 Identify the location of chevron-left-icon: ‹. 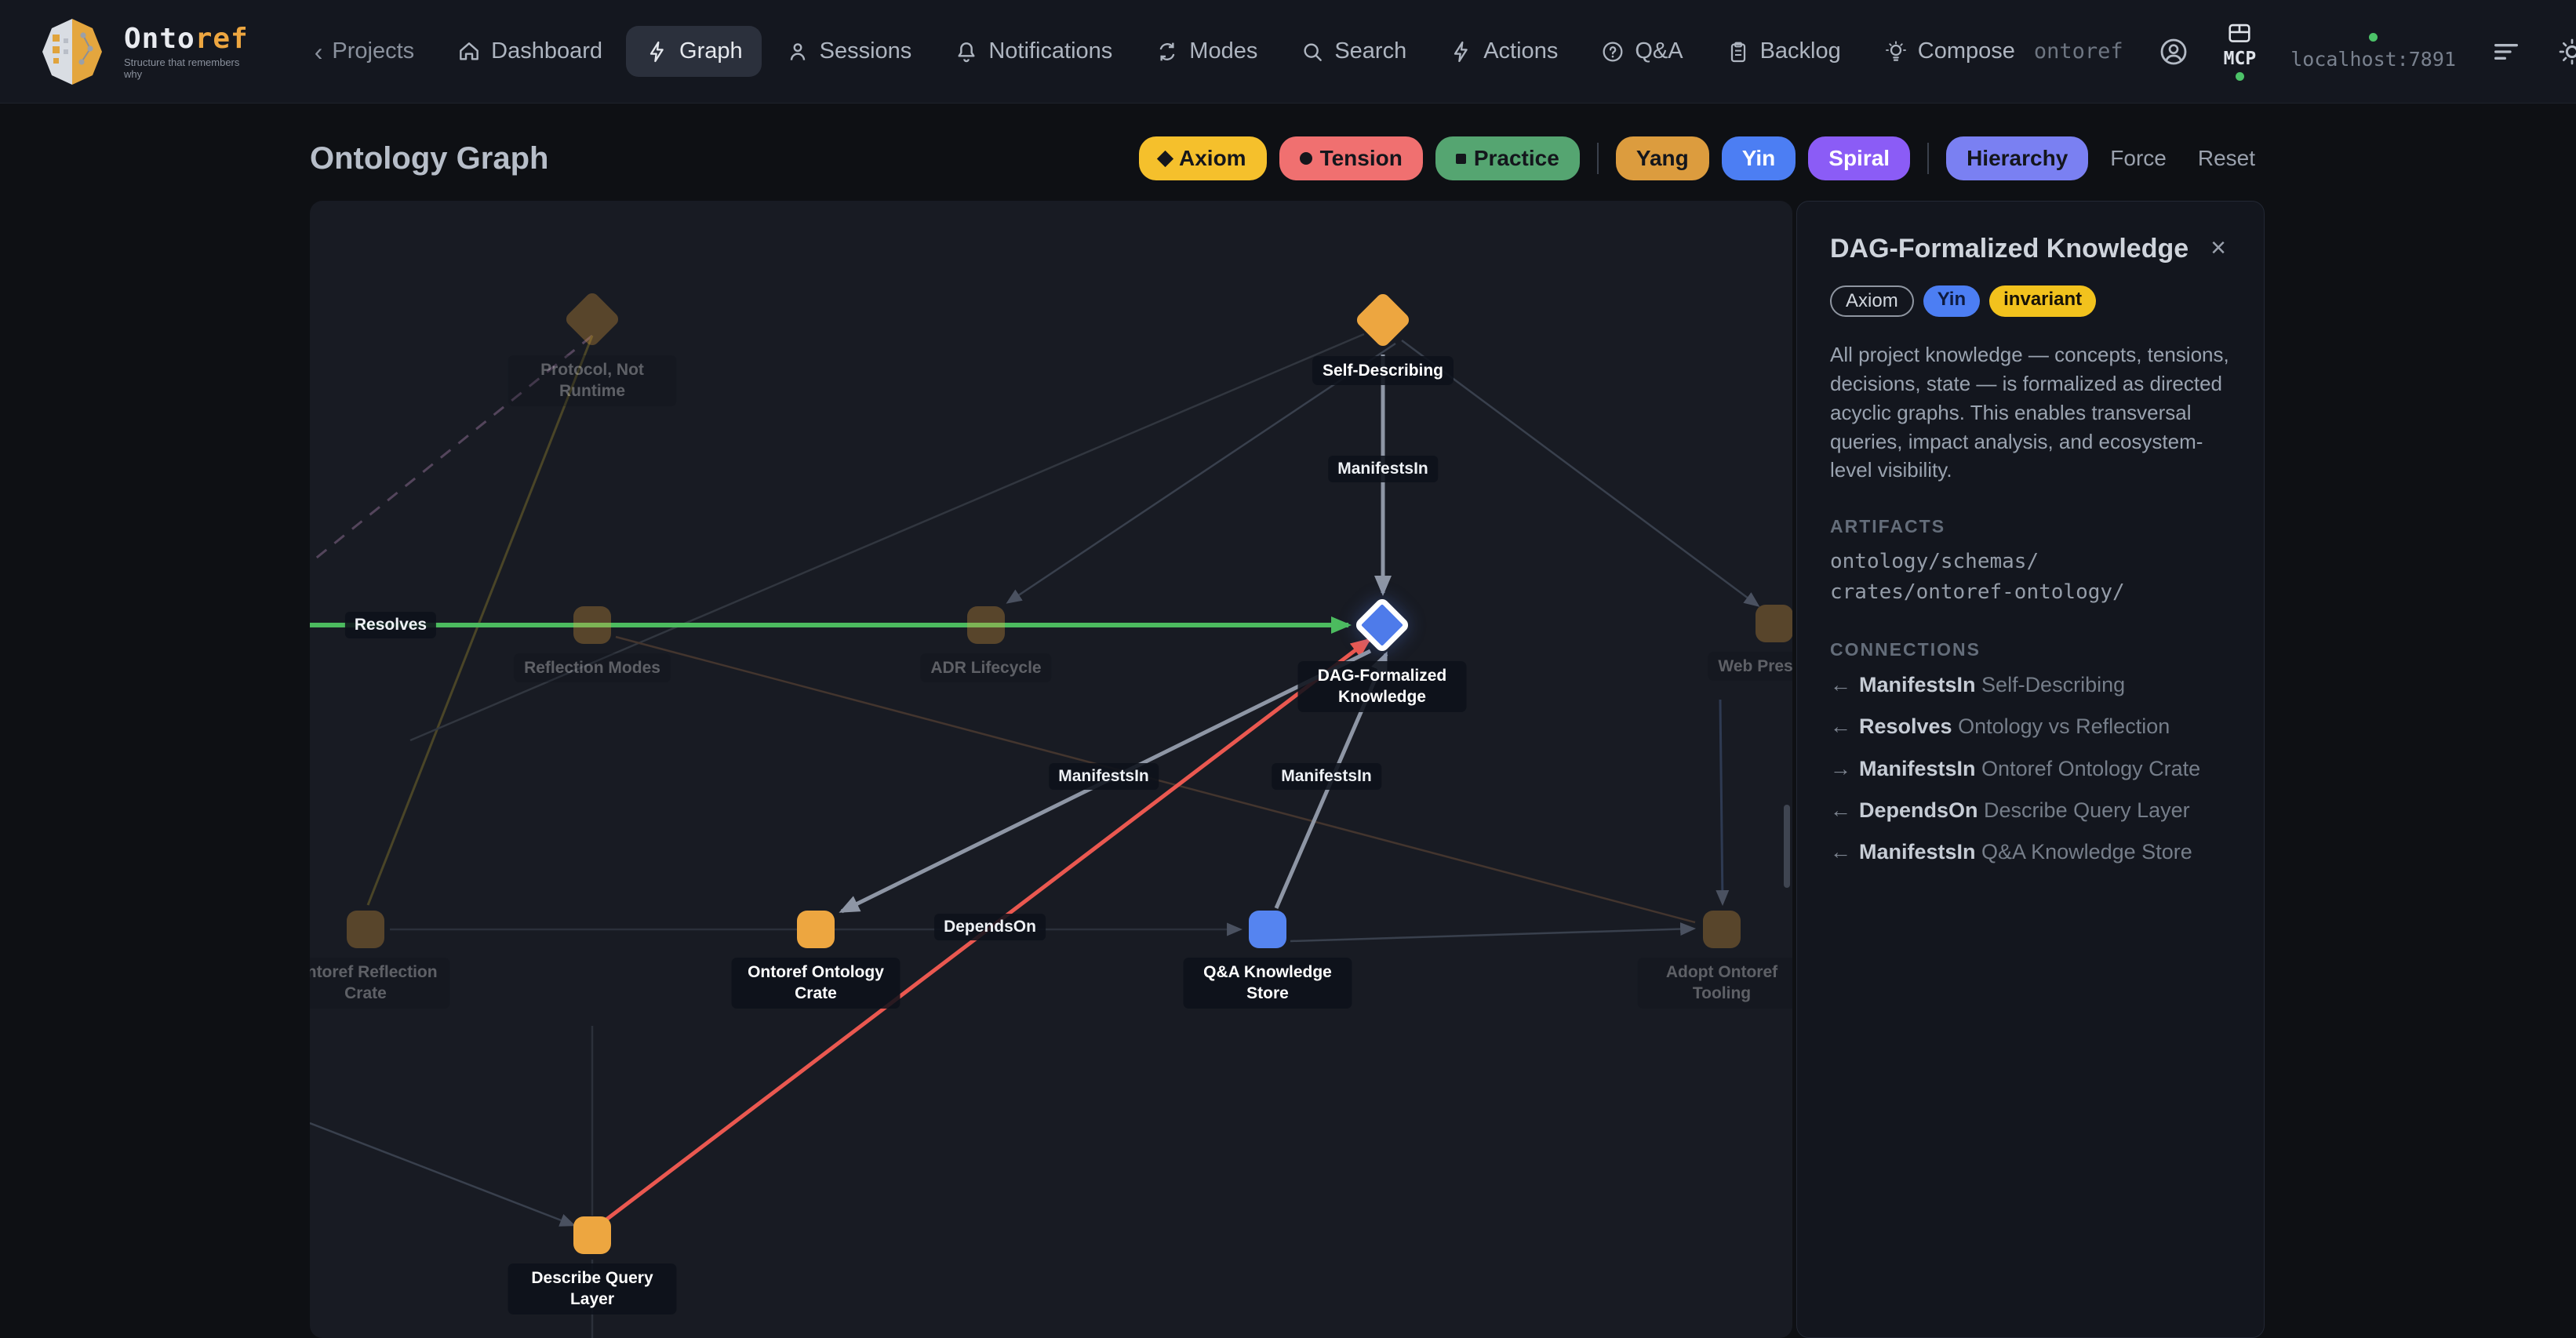
(318, 51).